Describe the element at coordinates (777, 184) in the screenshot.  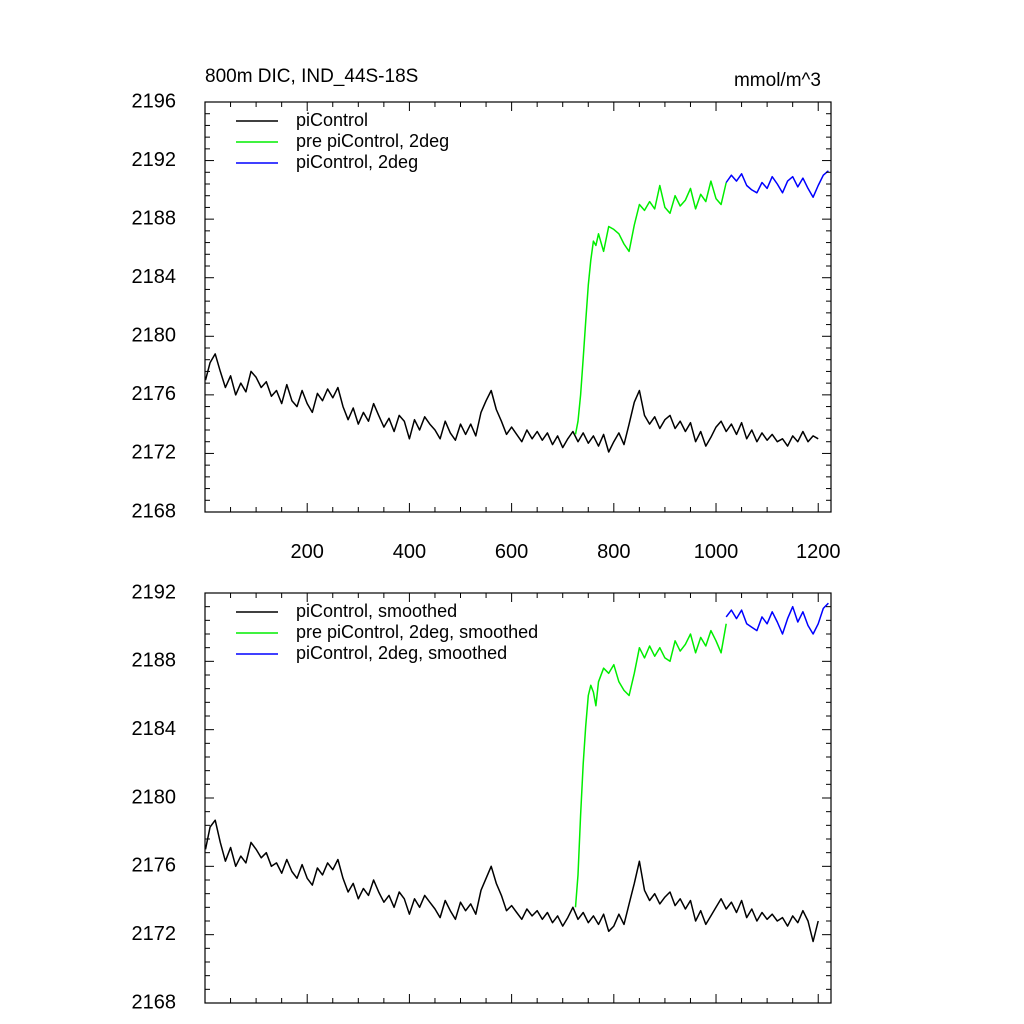
I see `series-line-picontrol-2deg` at that location.